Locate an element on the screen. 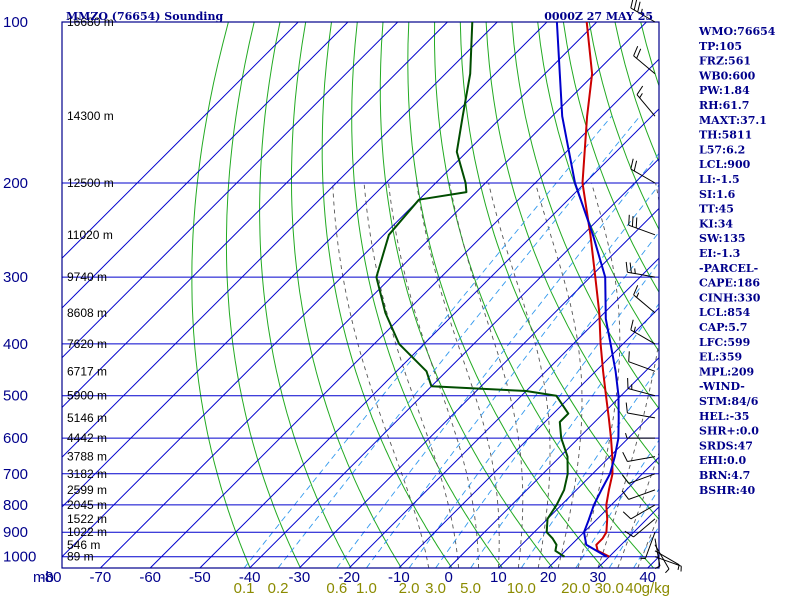 This screenshot has width=800, height=600. height-label: 1522 m is located at coordinates (87, 519).